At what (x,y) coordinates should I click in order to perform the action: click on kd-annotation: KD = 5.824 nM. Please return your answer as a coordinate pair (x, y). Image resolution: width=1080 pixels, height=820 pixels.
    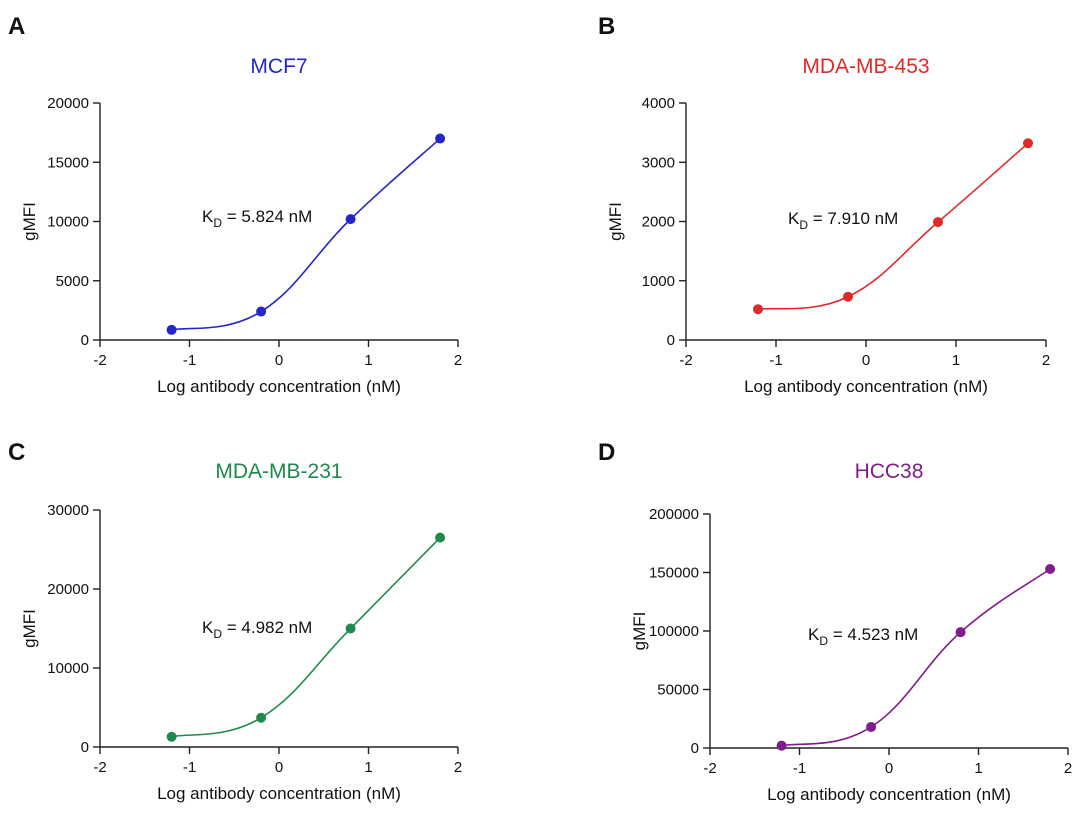
    Looking at the image, I should click on (257, 218).